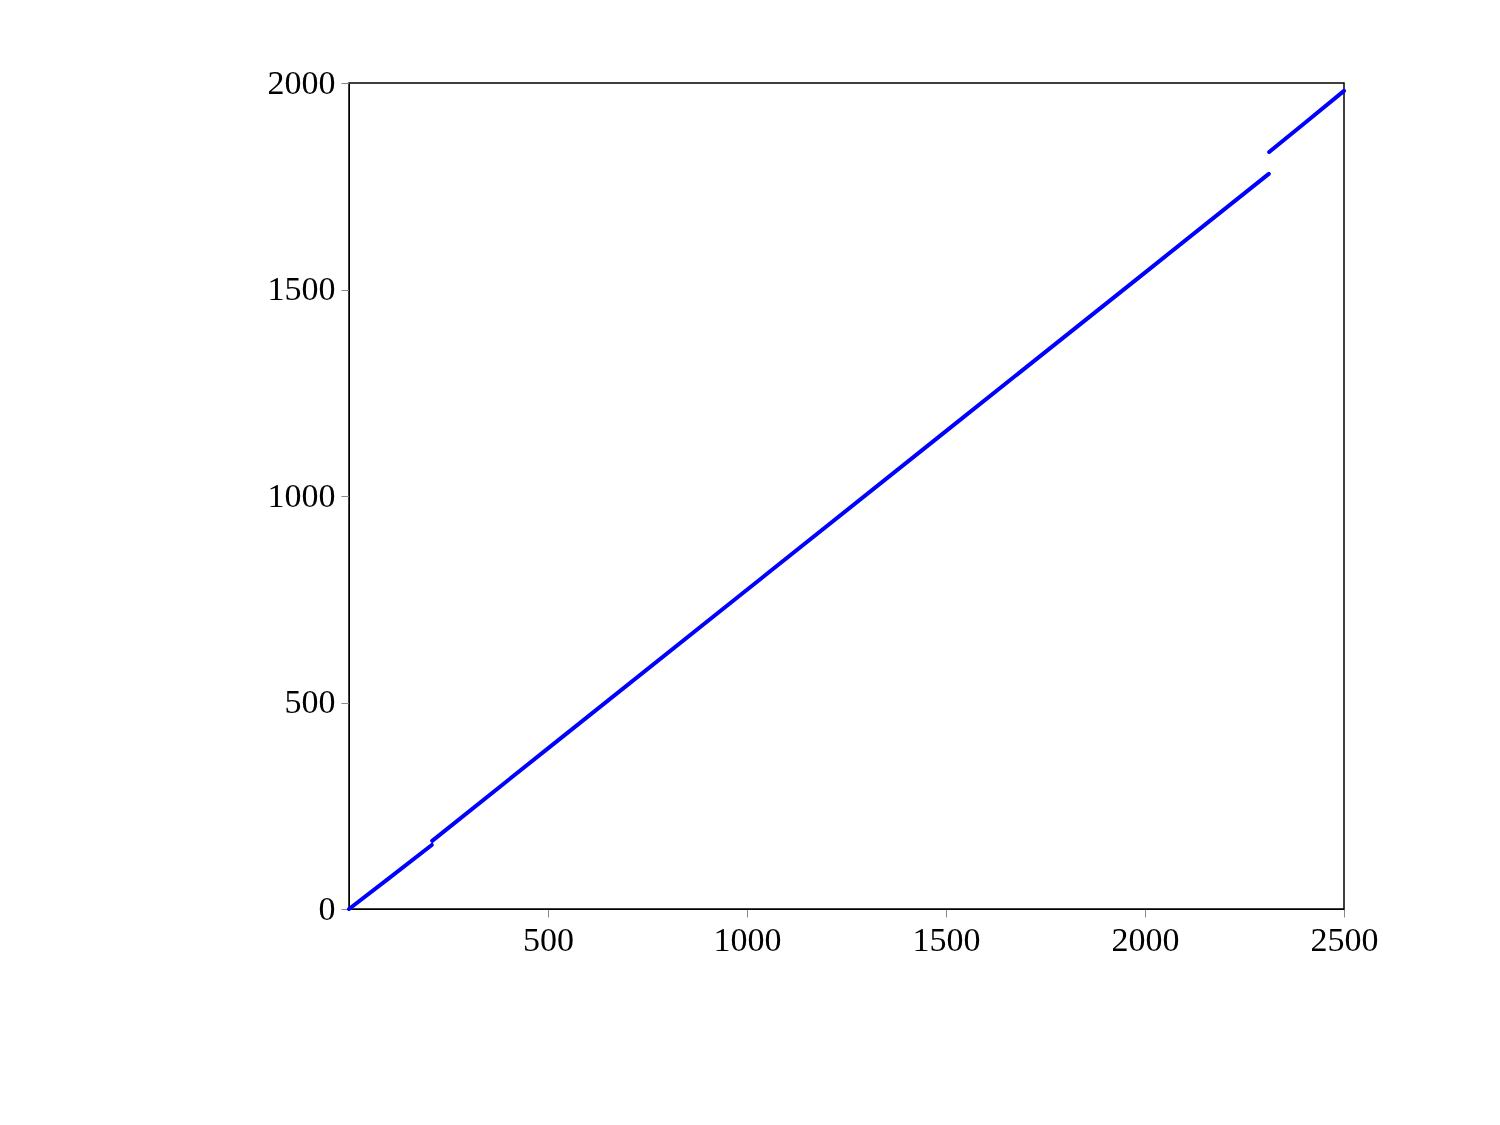 The width and height of the screenshot is (1500, 1125). I want to click on y-tick-label: 2000, so click(301, 82).